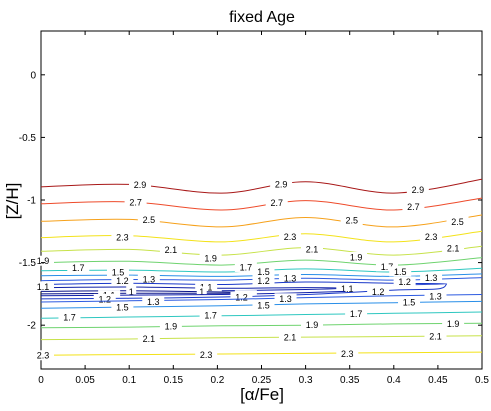 The image size is (491, 411). What do you see at coordinates (394, 380) in the screenshot?
I see `x-tick-label: 0.4` at bounding box center [394, 380].